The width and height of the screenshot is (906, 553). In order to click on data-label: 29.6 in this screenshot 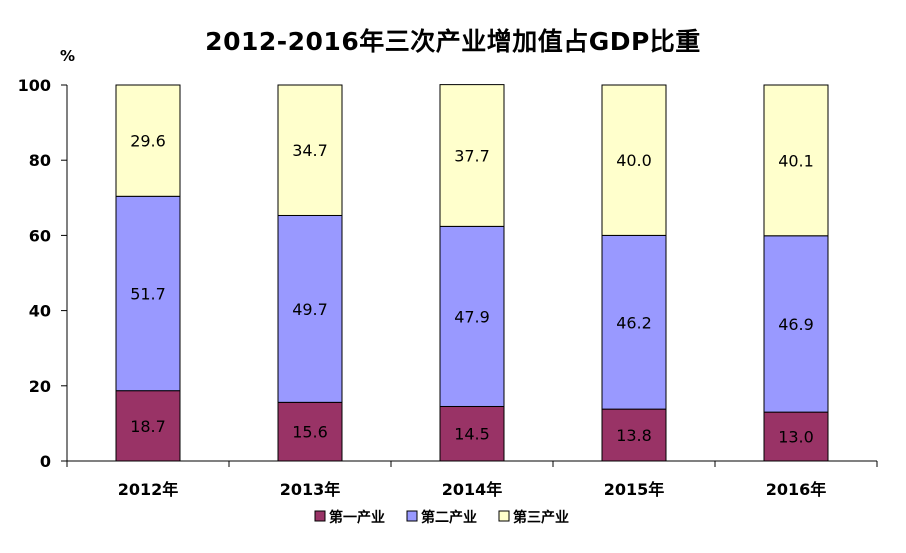, I will do `click(148, 141)`.